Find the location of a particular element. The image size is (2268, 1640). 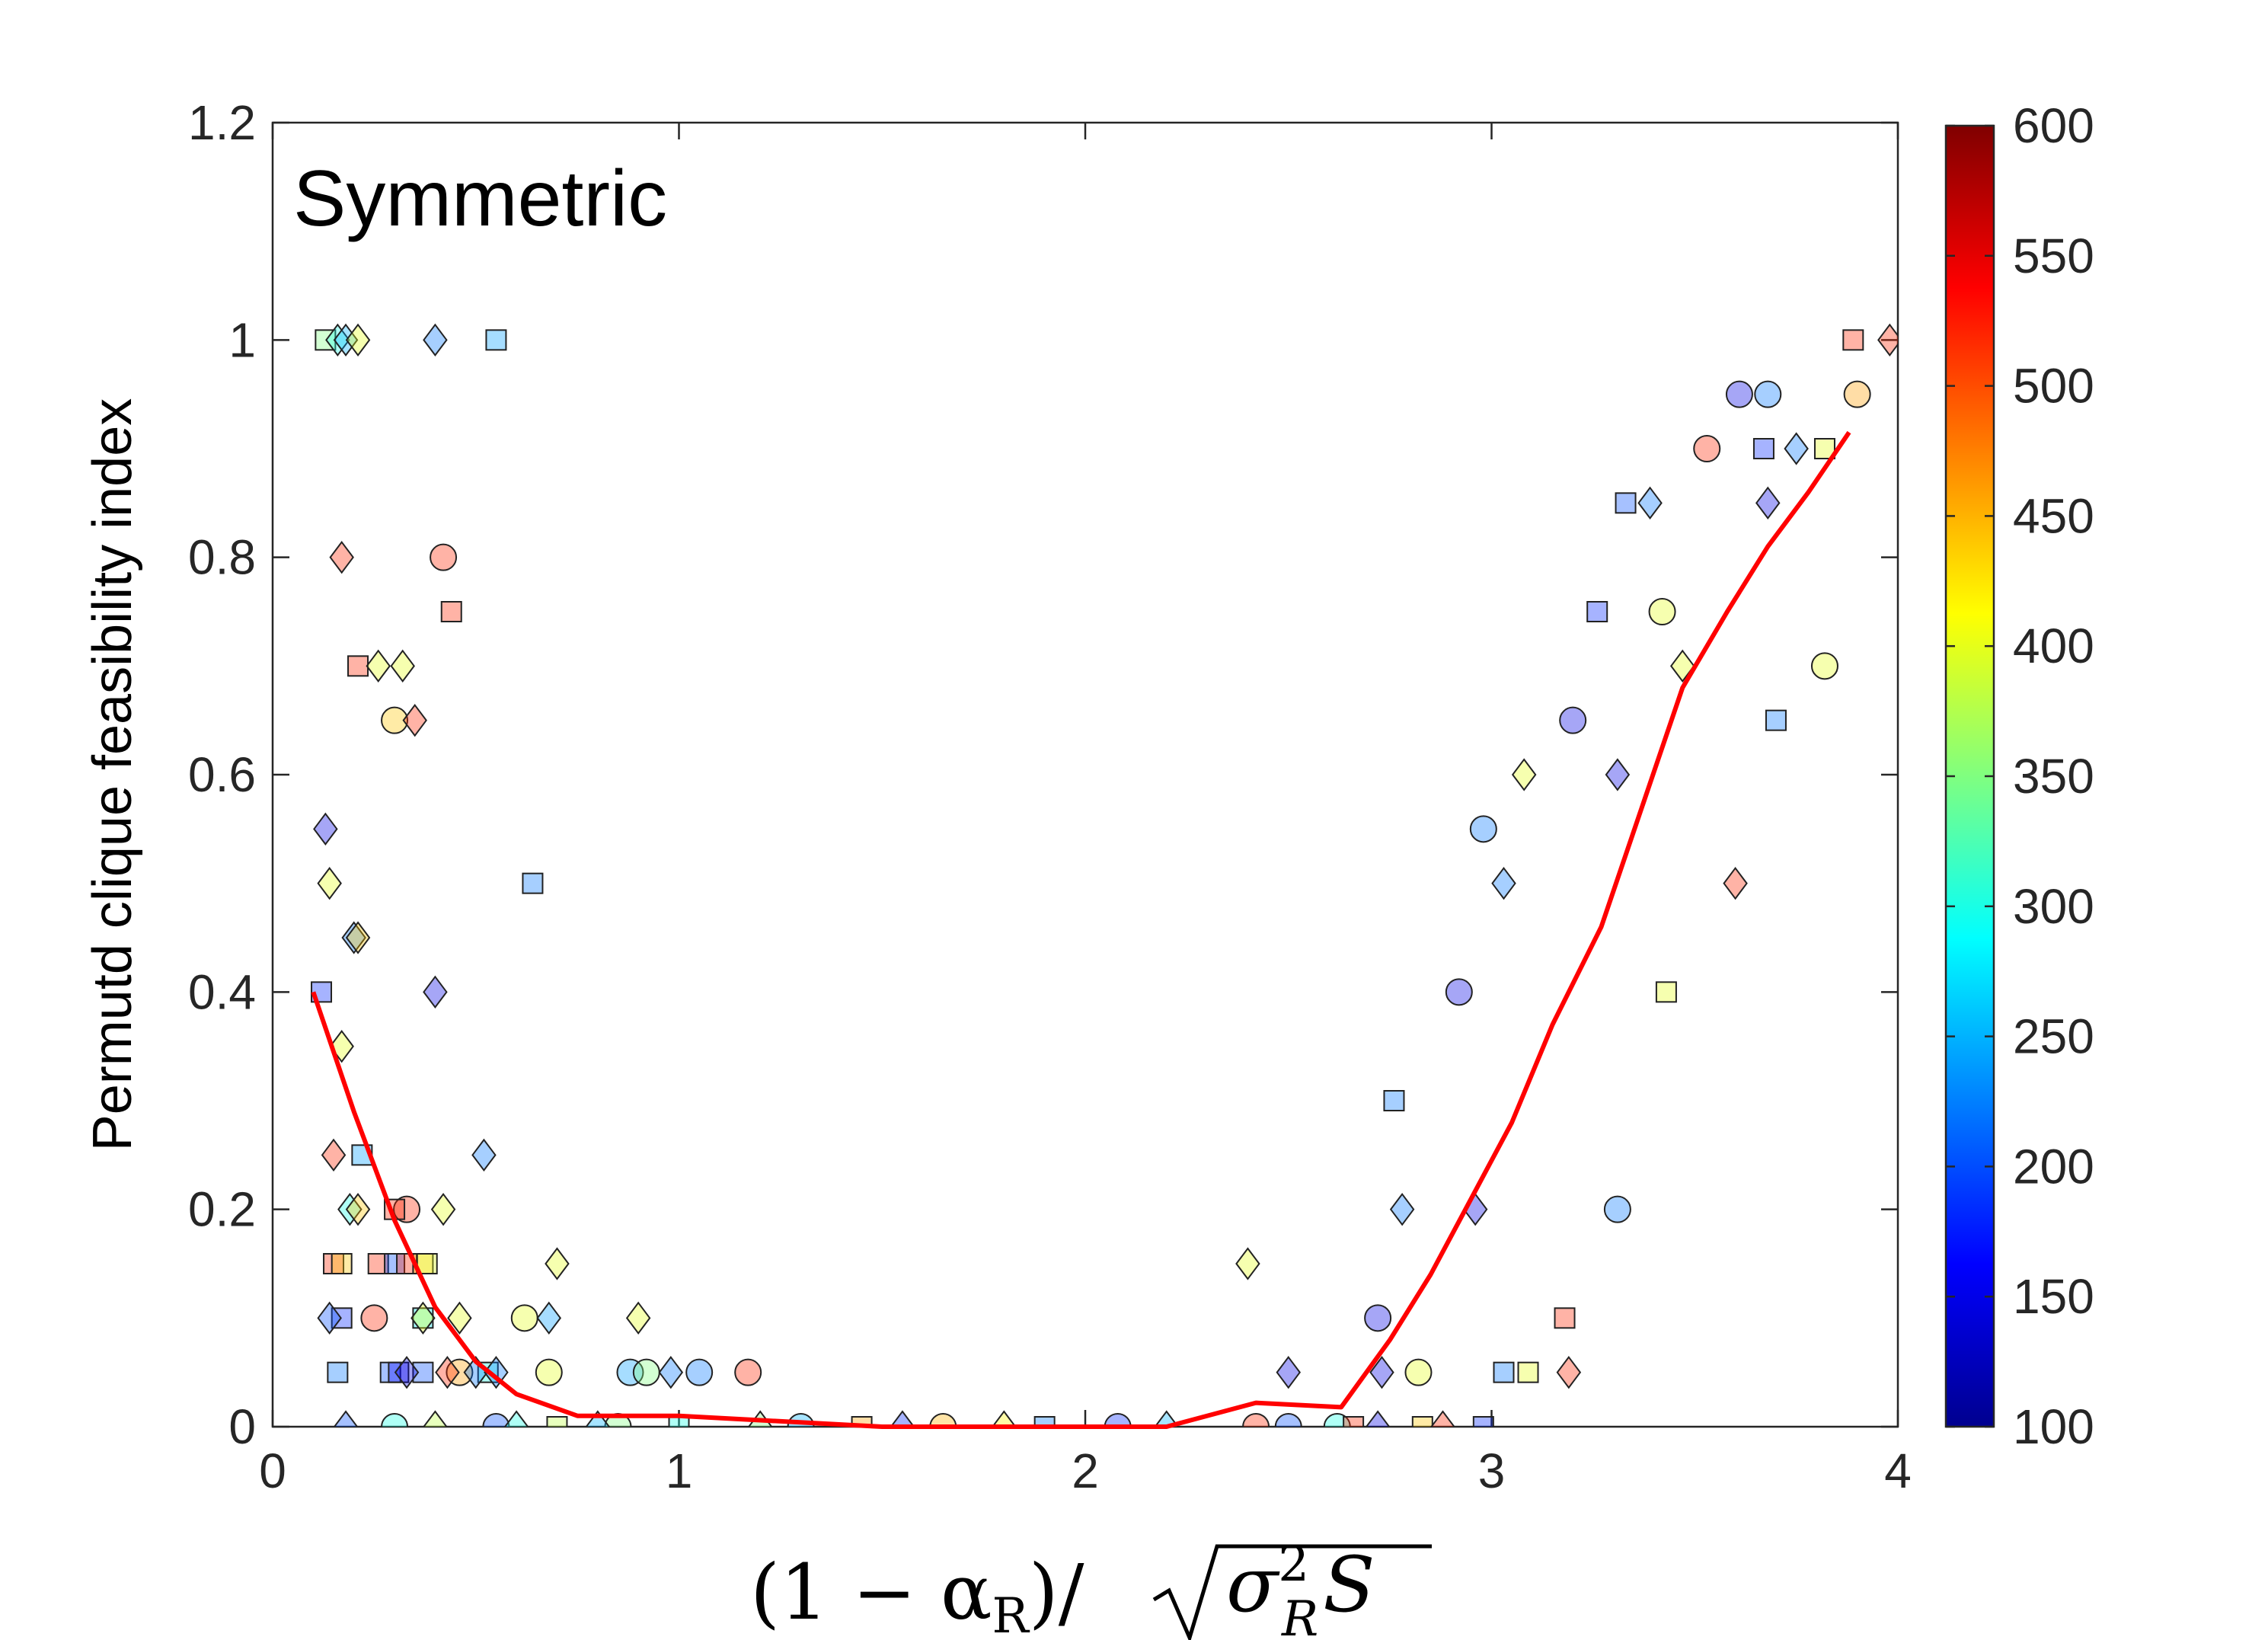

y-axis-label: Permutd clique feasibility index is located at coordinates (112, 775).